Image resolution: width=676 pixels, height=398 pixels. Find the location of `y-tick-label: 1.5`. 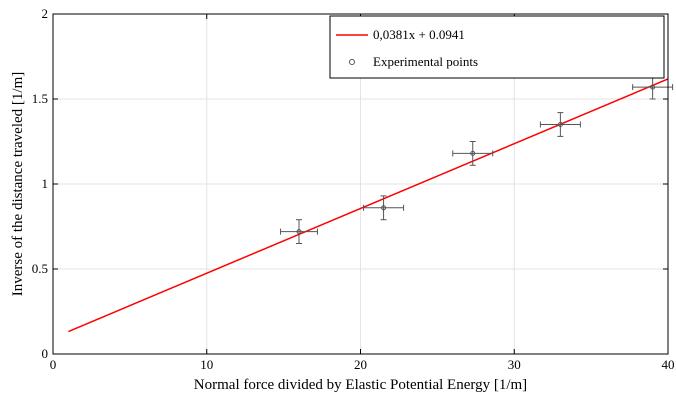

y-tick-label: 1.5 is located at coordinates (40, 98).